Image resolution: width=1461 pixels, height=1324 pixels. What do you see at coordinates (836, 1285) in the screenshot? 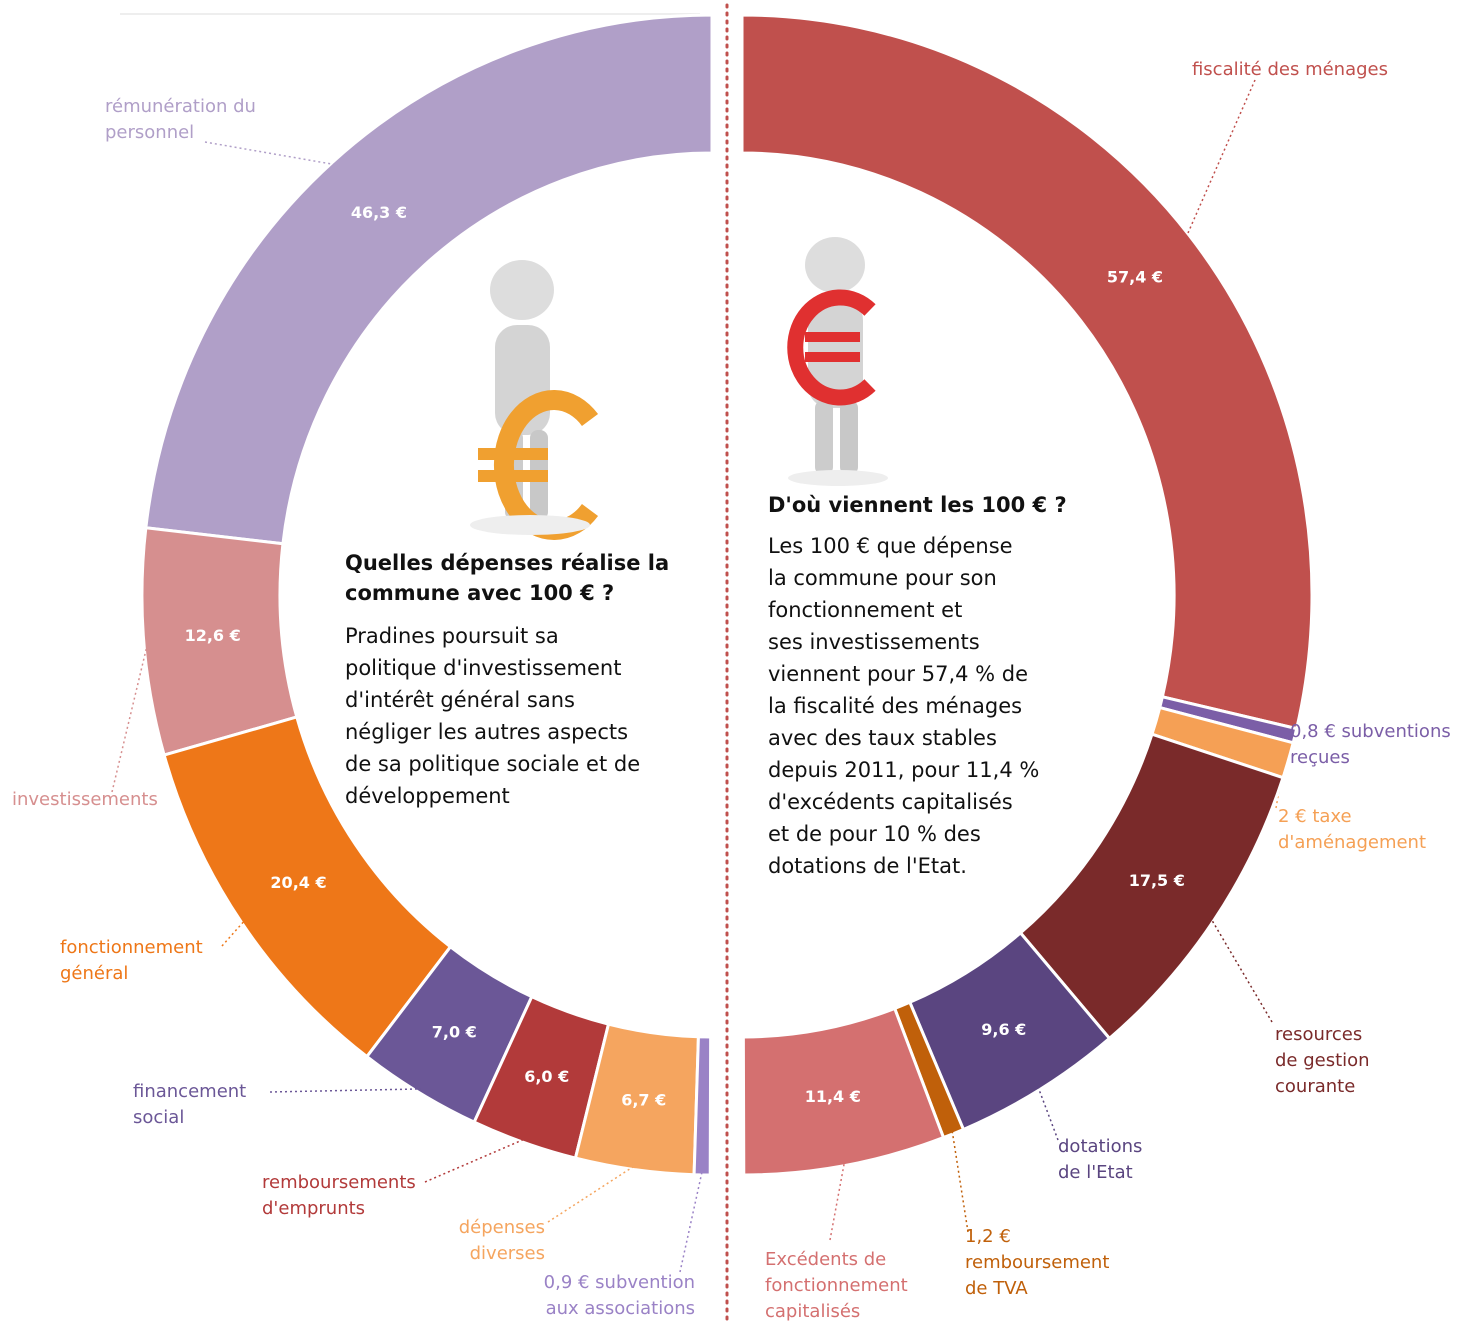
I see `category-label: Excédents de fonctionnement capitalisés` at bounding box center [836, 1285].